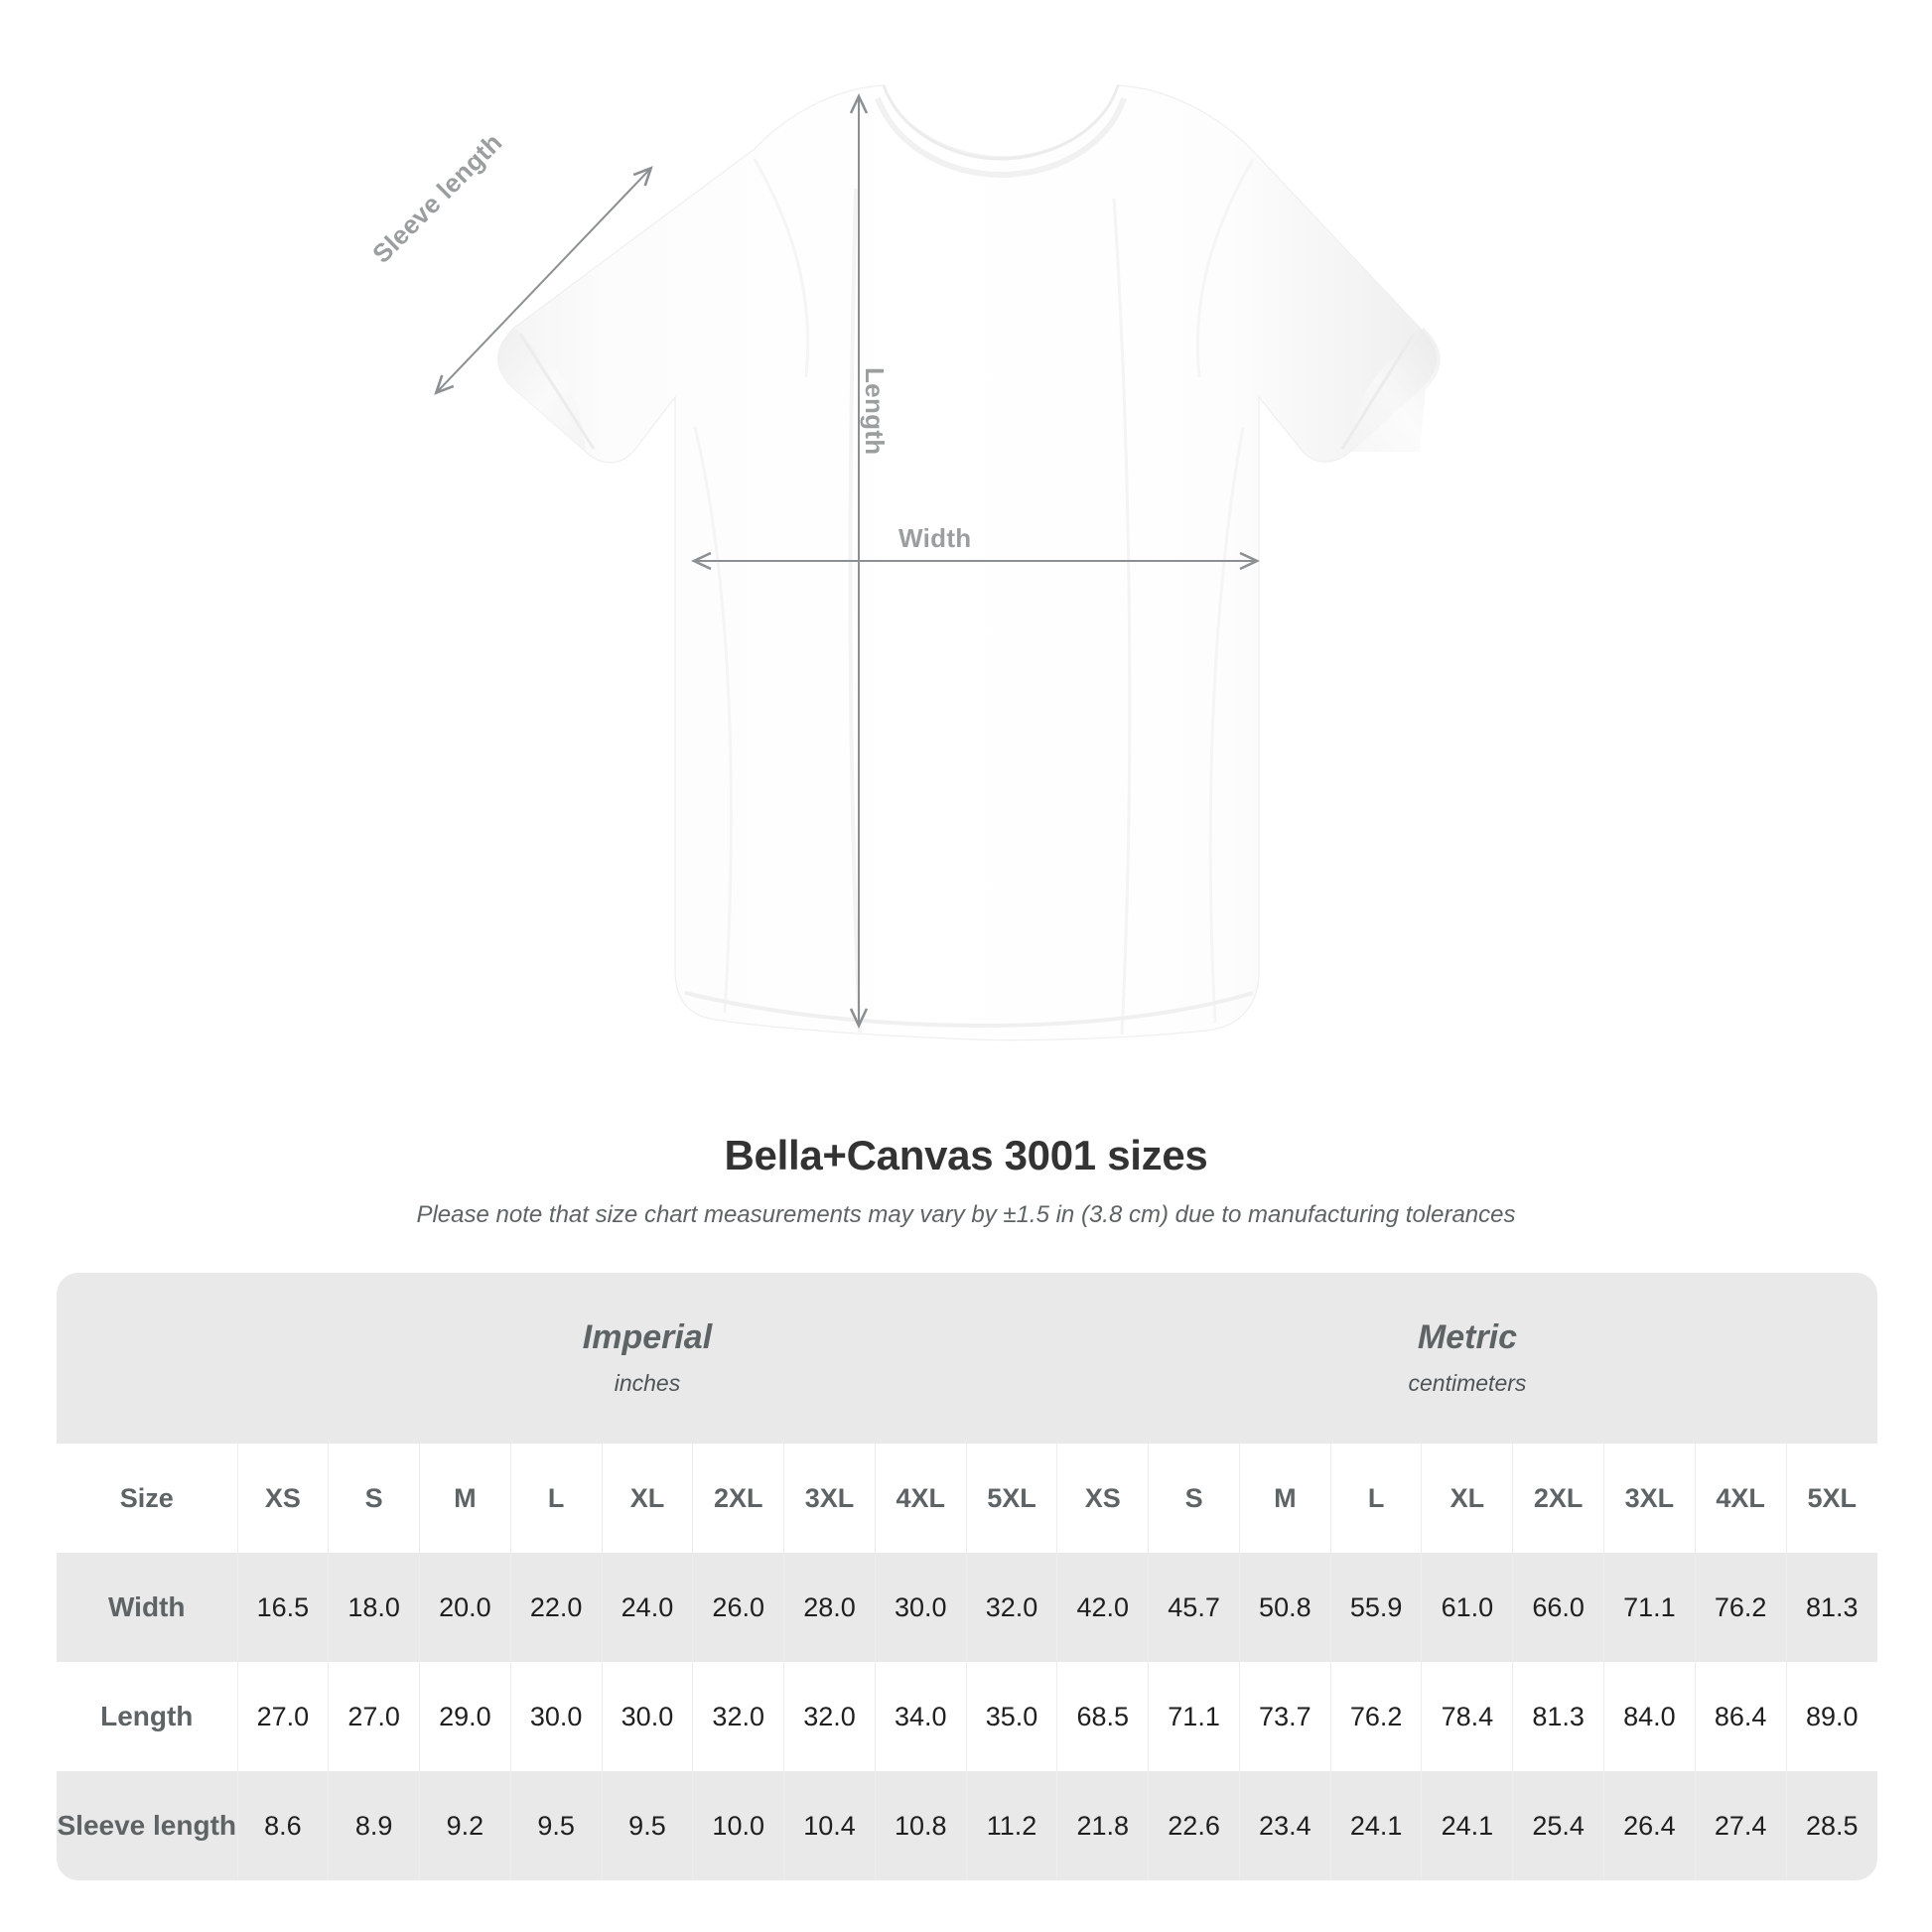 This screenshot has width=1932, height=1932. Describe the element at coordinates (1375, 1499) in the screenshot. I see `size-header-metric-l: L` at that location.